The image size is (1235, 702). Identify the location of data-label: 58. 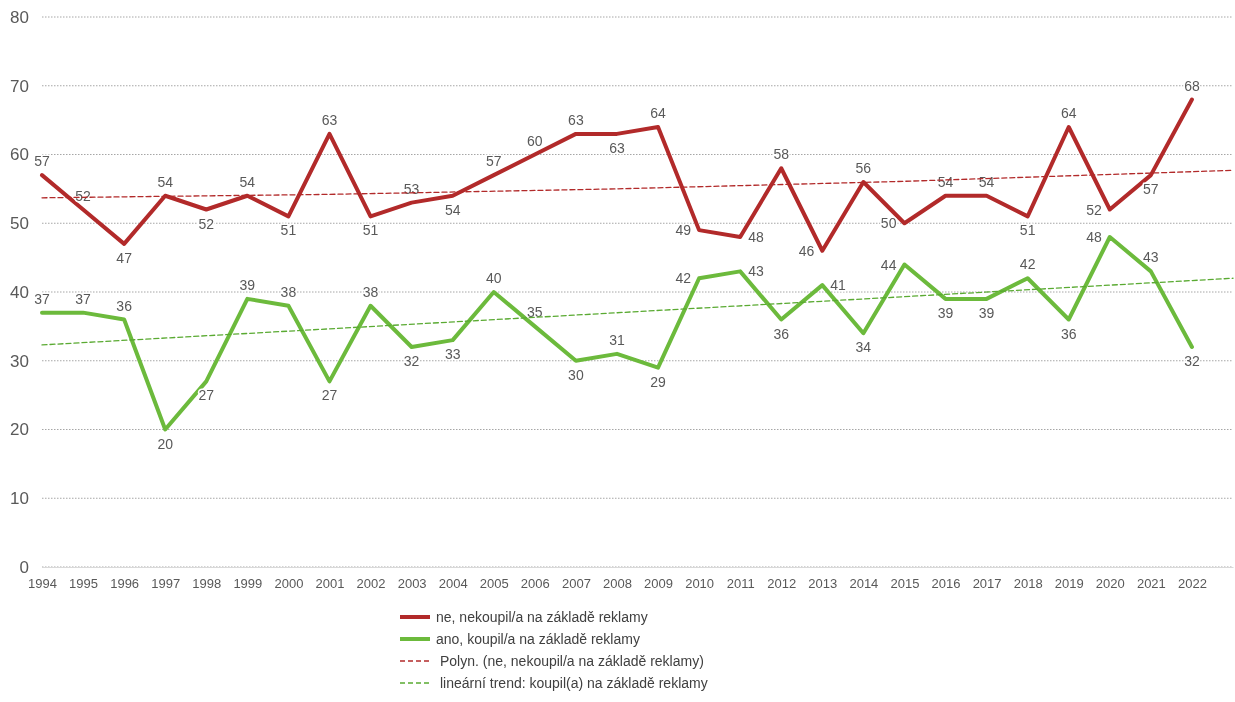
(781, 154).